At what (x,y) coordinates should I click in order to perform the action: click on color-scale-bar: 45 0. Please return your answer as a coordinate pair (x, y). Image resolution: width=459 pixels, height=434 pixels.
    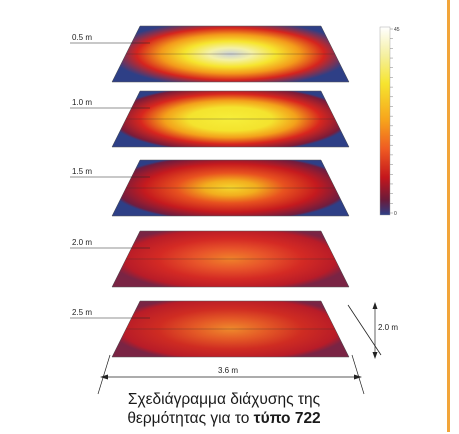
    Looking at the image, I should click on (389, 121).